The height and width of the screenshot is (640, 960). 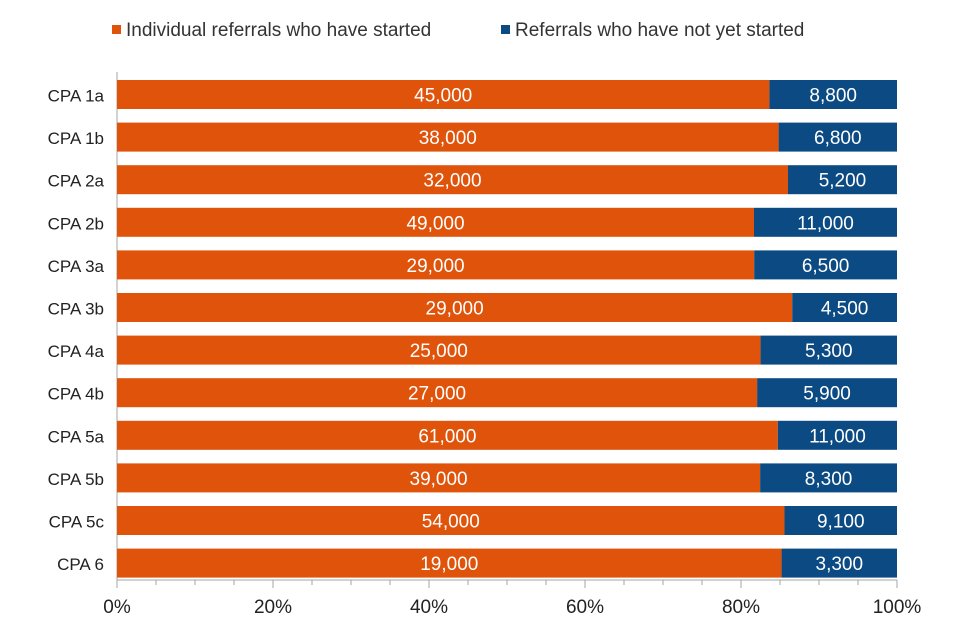 What do you see at coordinates (76, 138) in the screenshot?
I see `category-label-2: CPA 1b` at bounding box center [76, 138].